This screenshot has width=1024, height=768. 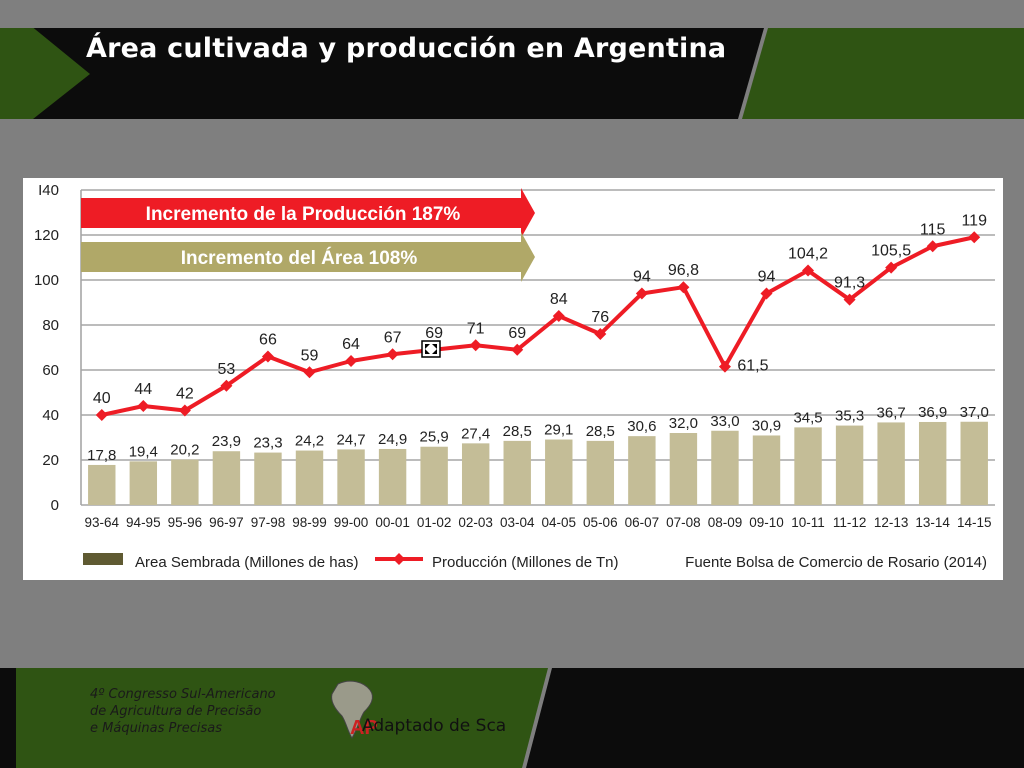 I want to click on production-label: 105,5, so click(x=891, y=251).